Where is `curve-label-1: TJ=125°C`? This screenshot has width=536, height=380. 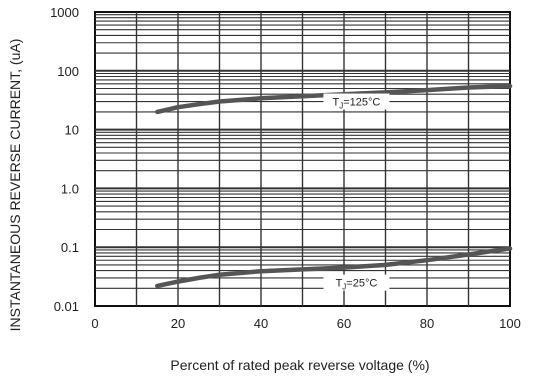 curve-label-1: TJ=125°C is located at coordinates (357, 104).